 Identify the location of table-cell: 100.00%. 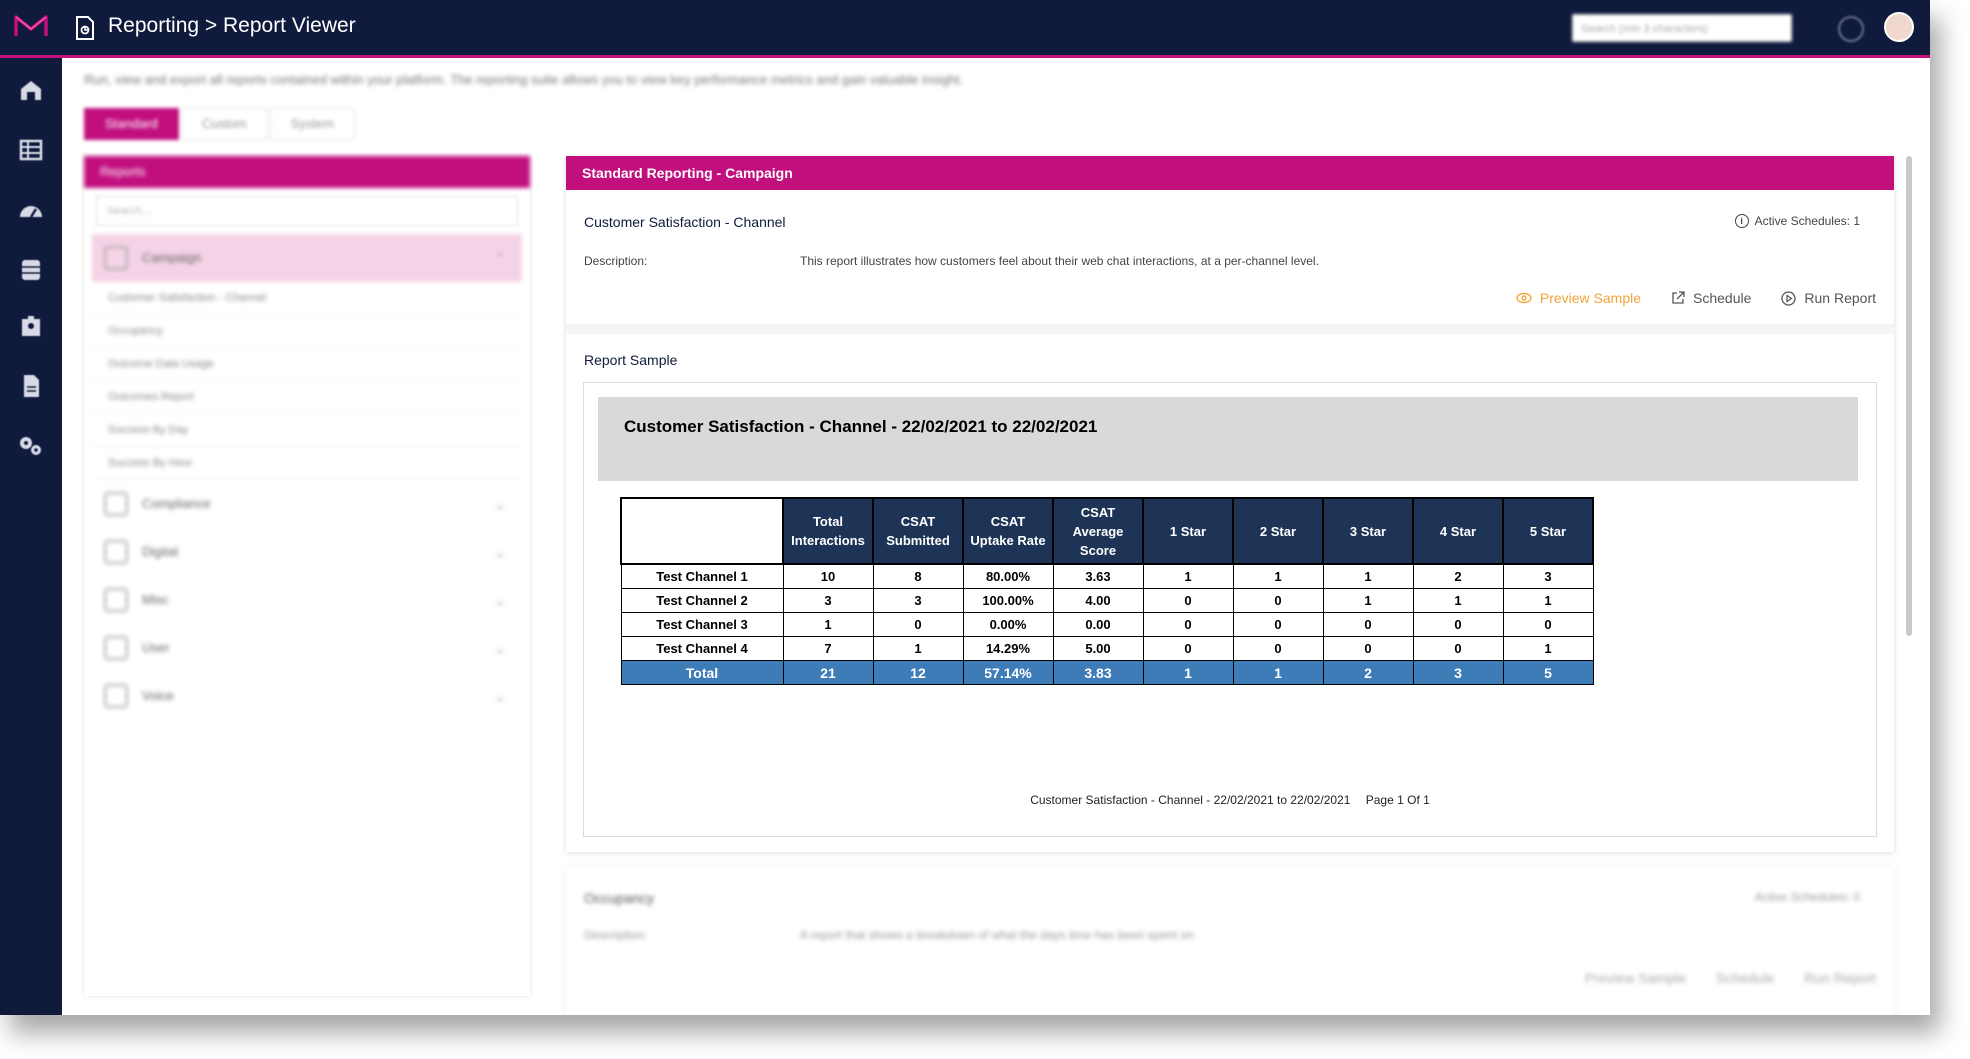
(1008, 600).